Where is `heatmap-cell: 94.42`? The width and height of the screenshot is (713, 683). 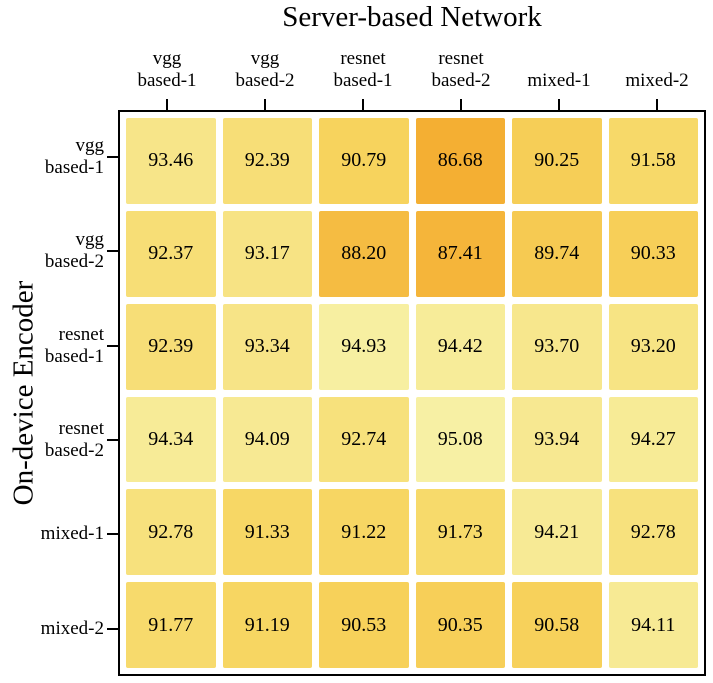
heatmap-cell: 94.42 is located at coordinates (460, 346).